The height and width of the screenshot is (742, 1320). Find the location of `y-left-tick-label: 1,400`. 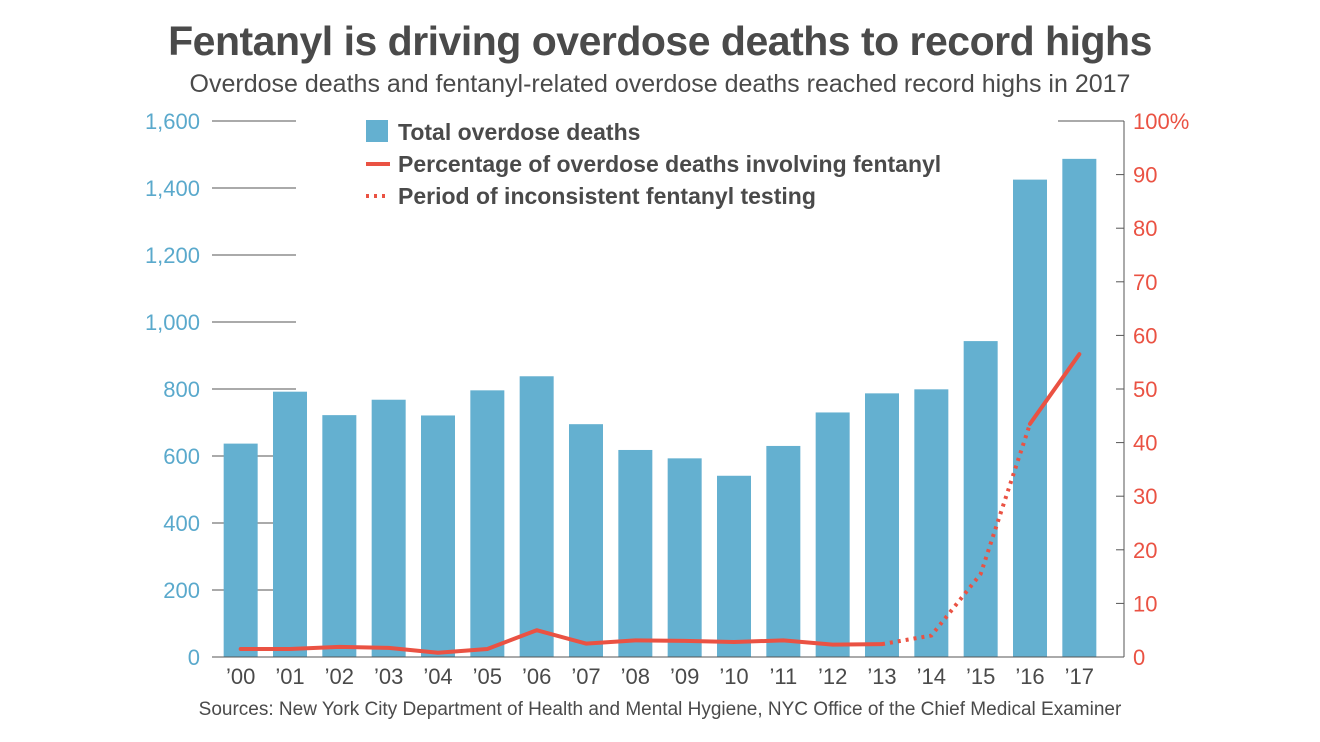

y-left-tick-label: 1,400 is located at coordinates (172, 188).